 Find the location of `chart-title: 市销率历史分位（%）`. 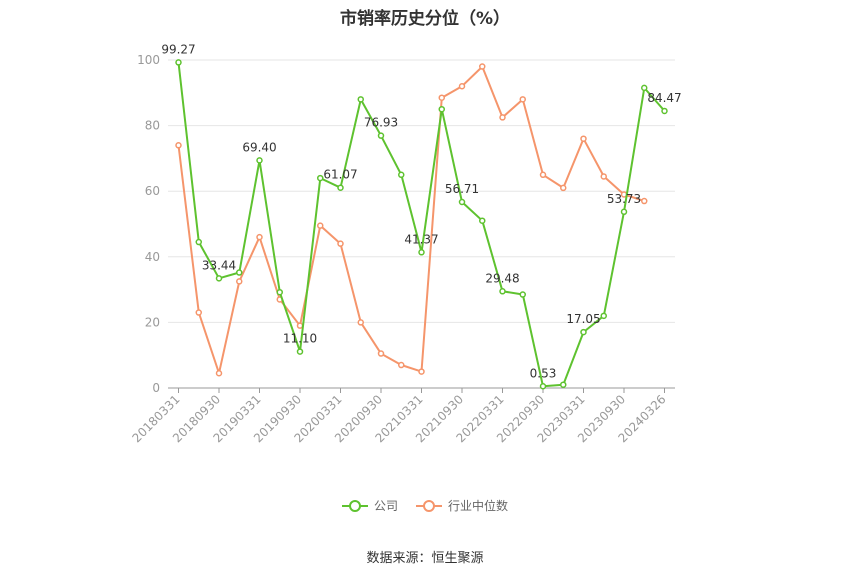

chart-title: 市销率历史分位（%） is located at coordinates (425, 19).